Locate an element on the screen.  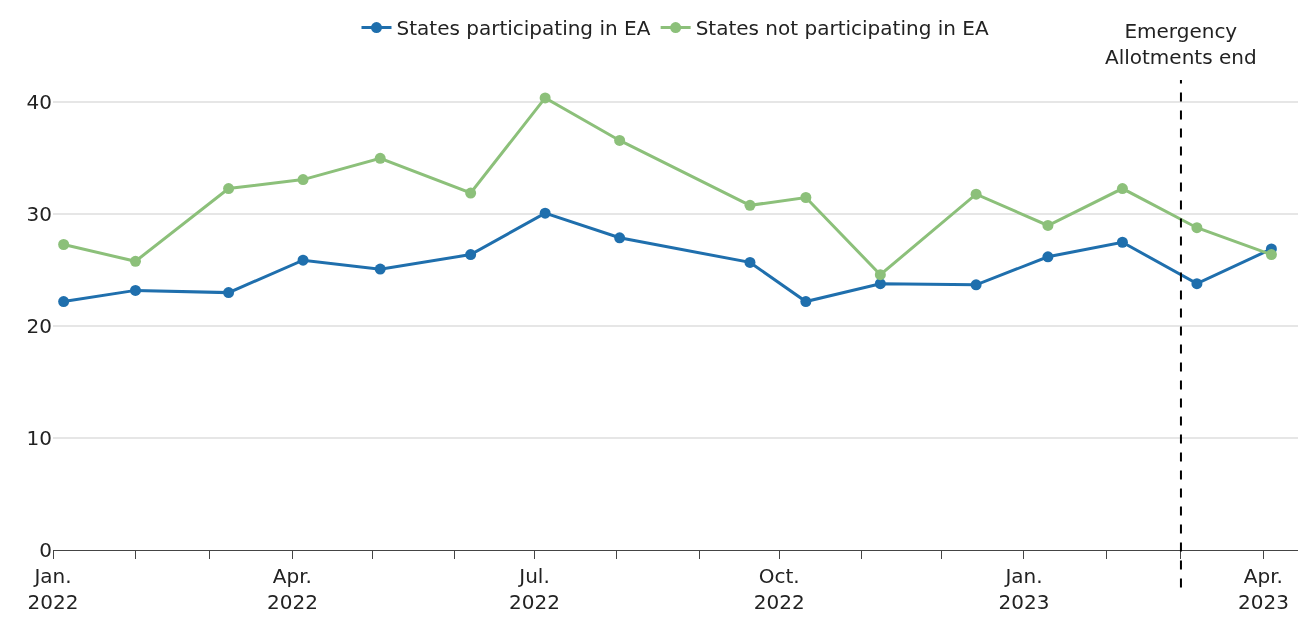
ref-line-label: Emergency Allotments end is located at coordinates (1181, 44).